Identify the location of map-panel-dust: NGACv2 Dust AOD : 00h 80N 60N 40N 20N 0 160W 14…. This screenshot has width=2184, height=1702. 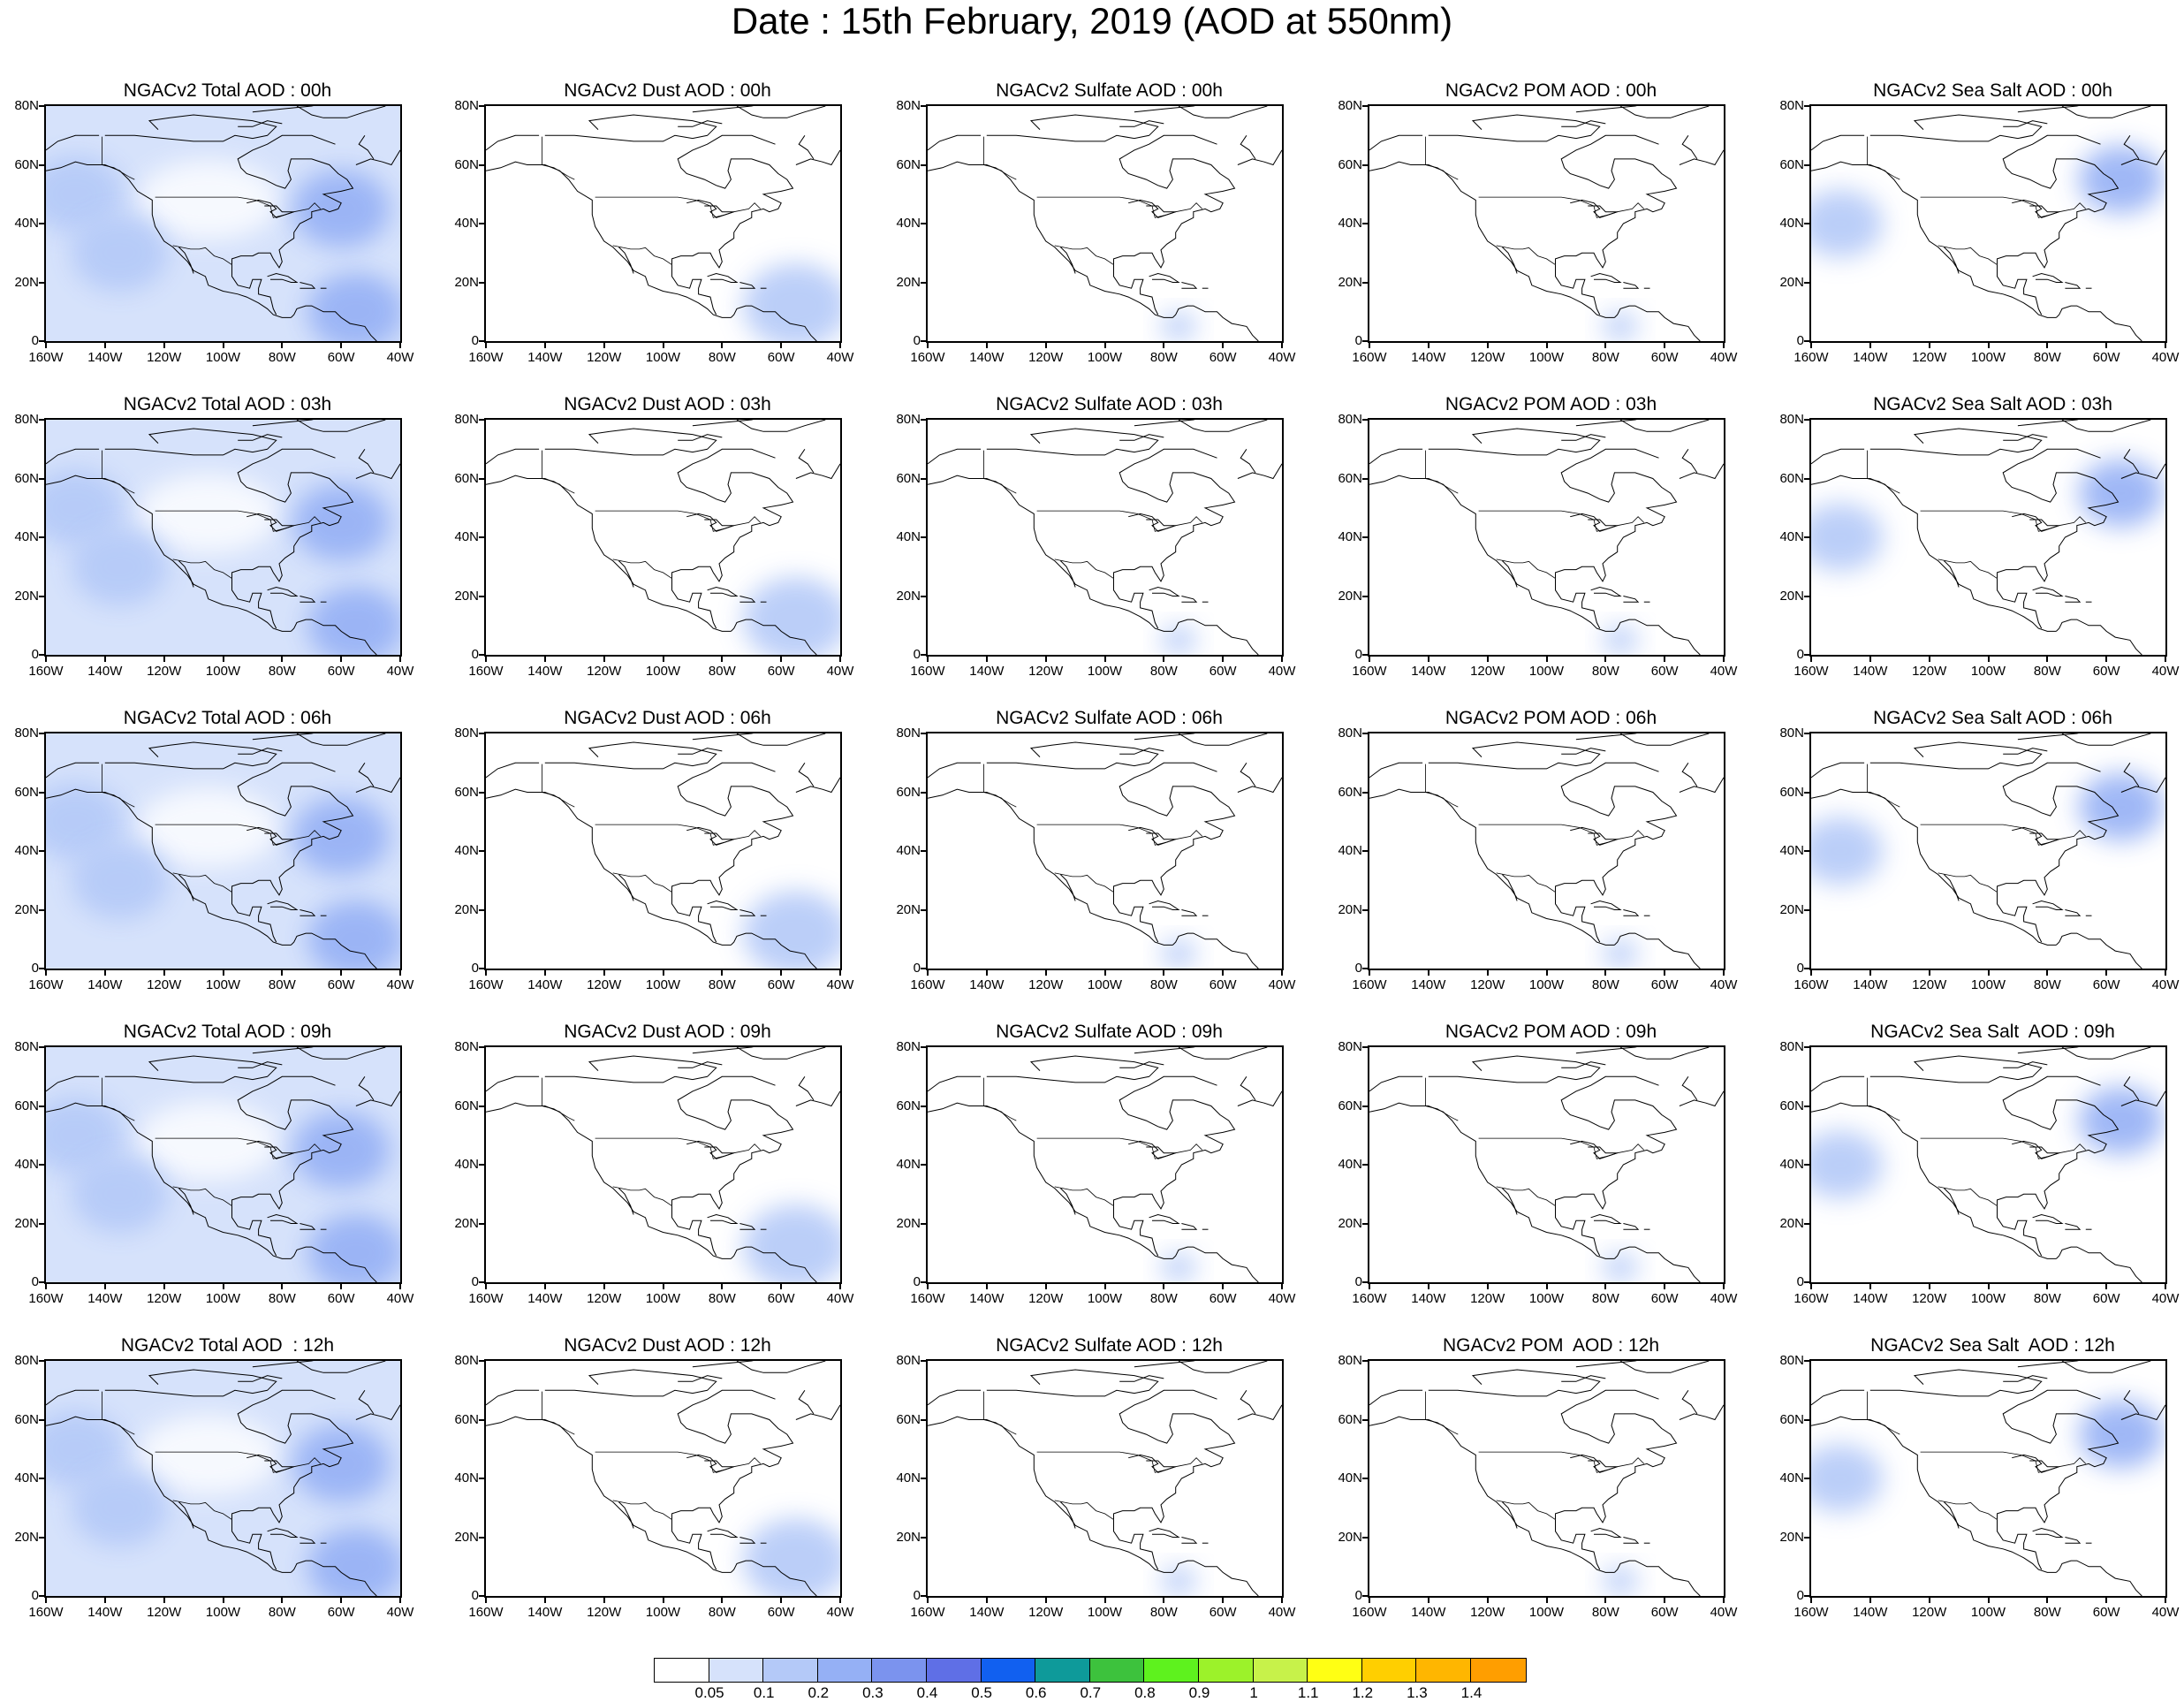
(690, 235).